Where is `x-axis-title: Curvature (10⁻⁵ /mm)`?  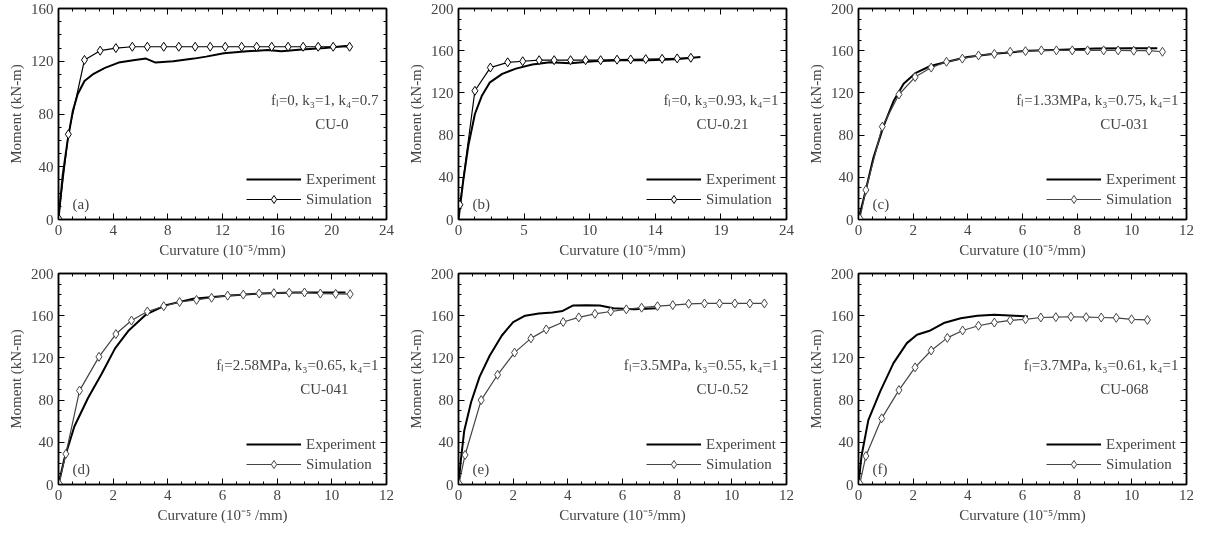 x-axis-title: Curvature (10⁻⁵ /mm) is located at coordinates (222, 515).